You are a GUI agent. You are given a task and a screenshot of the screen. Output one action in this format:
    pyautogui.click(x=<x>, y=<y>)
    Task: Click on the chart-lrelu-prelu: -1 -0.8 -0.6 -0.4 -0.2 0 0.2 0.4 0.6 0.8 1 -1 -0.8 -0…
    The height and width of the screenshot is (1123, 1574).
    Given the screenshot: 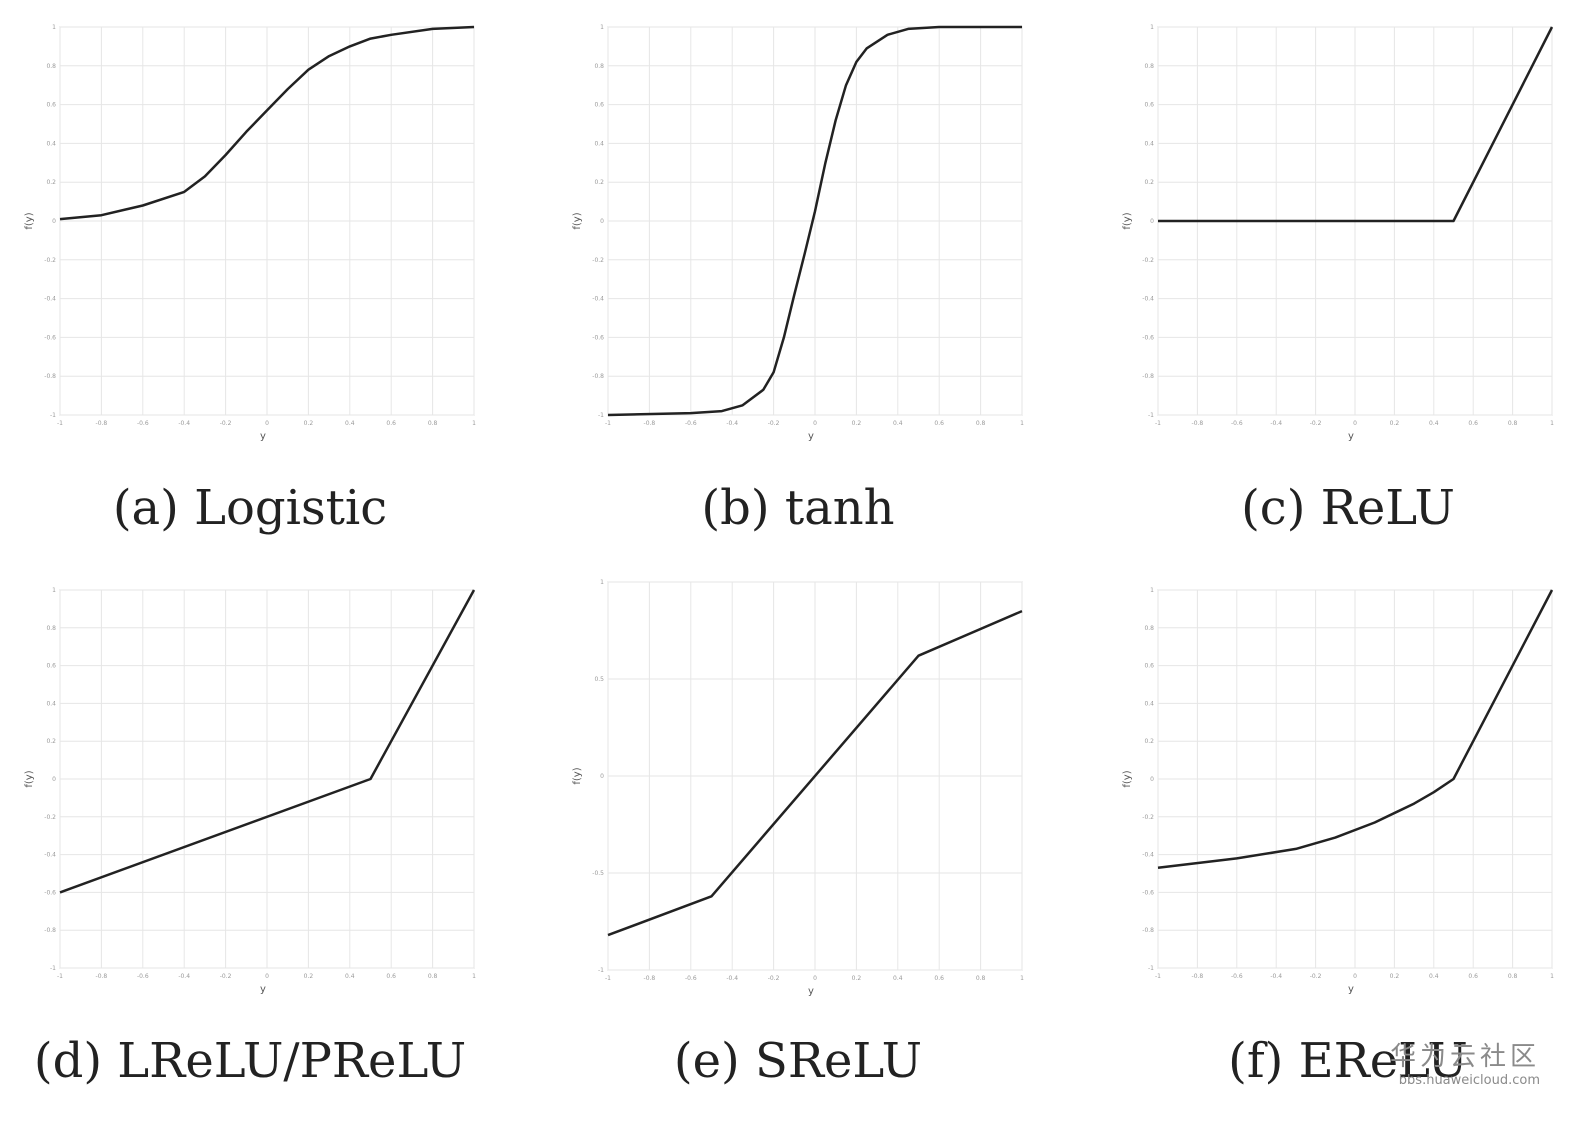 What is the action you would take?
    pyautogui.click(x=250, y=791)
    